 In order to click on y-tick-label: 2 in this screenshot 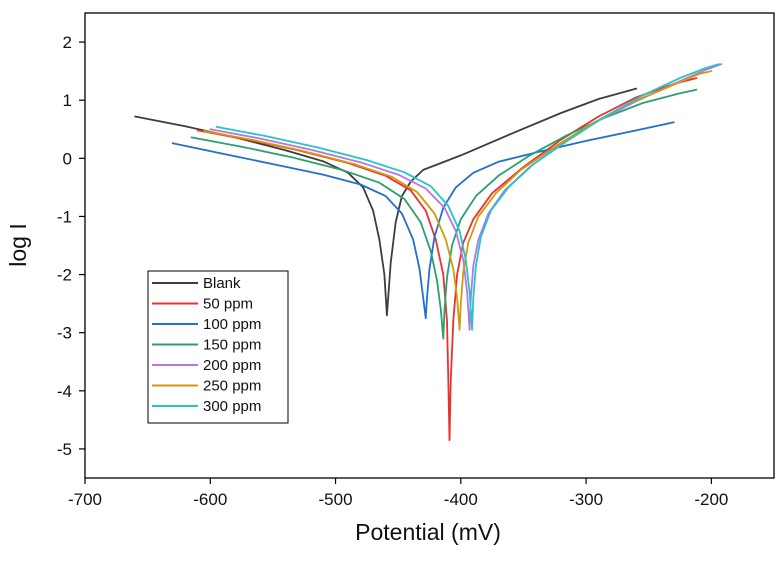, I will do `click(67, 42)`.